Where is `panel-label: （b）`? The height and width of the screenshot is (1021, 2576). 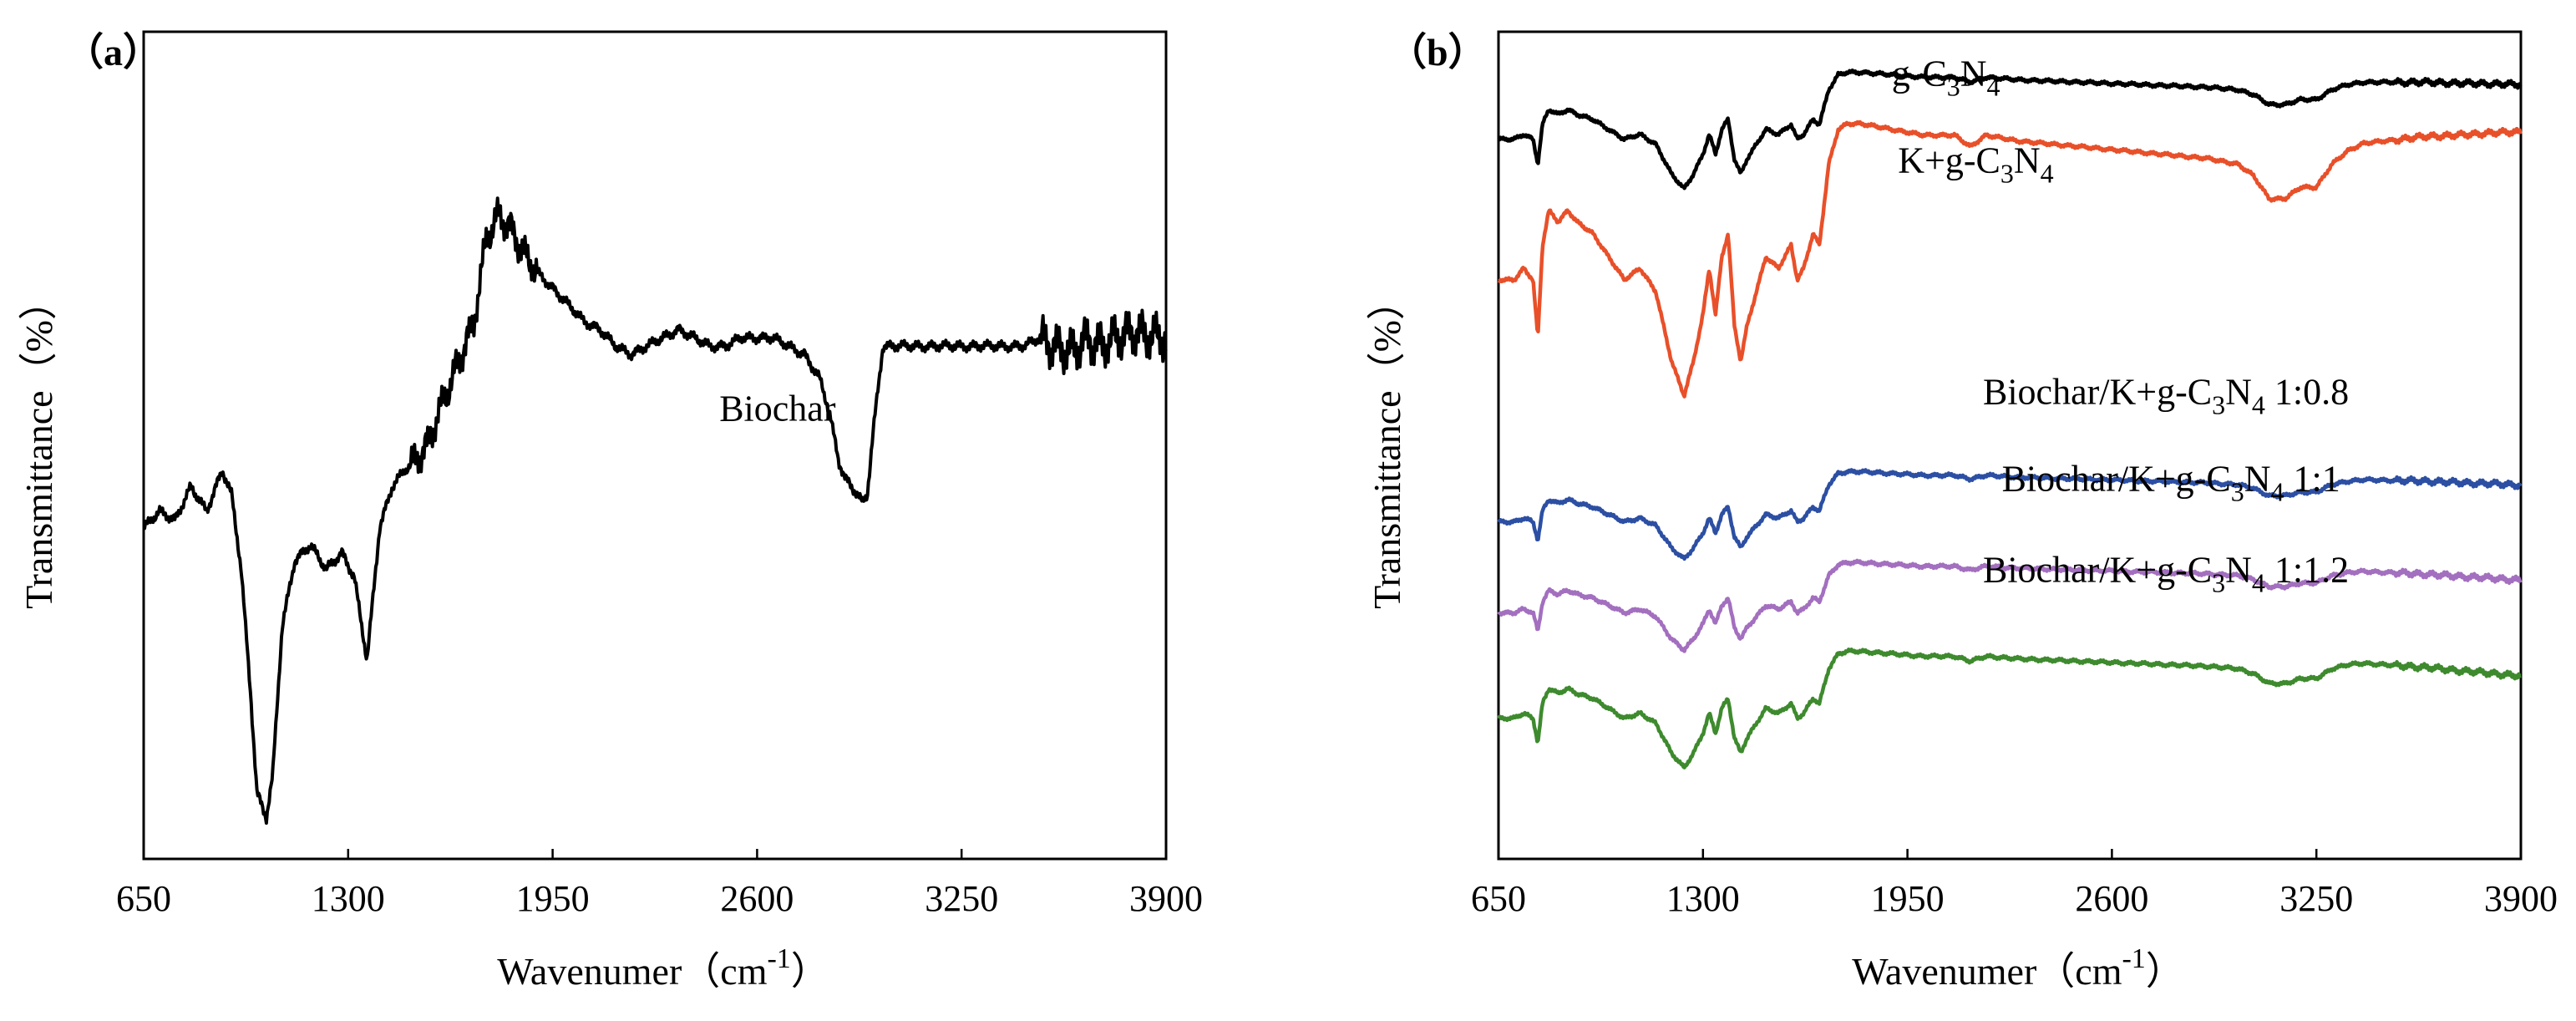 panel-label: （b） is located at coordinates (1437, 52).